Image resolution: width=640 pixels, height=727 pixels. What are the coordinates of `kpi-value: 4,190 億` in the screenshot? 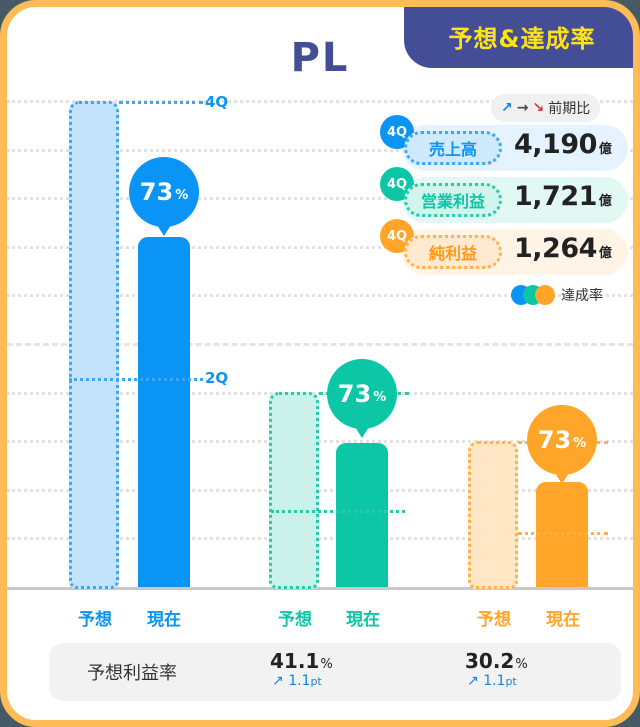 It's located at (563, 144).